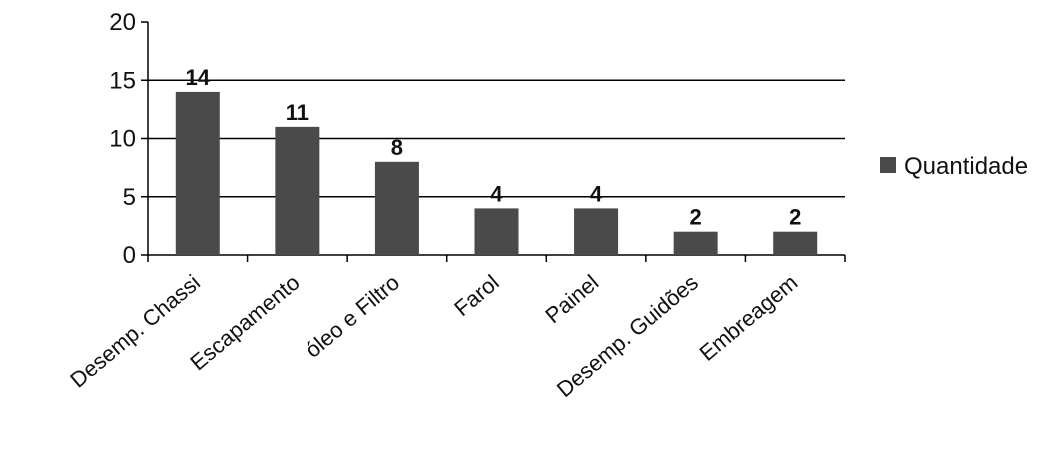 The width and height of the screenshot is (1061, 456). Describe the element at coordinates (297, 112) in the screenshot. I see `data-label: 11` at that location.